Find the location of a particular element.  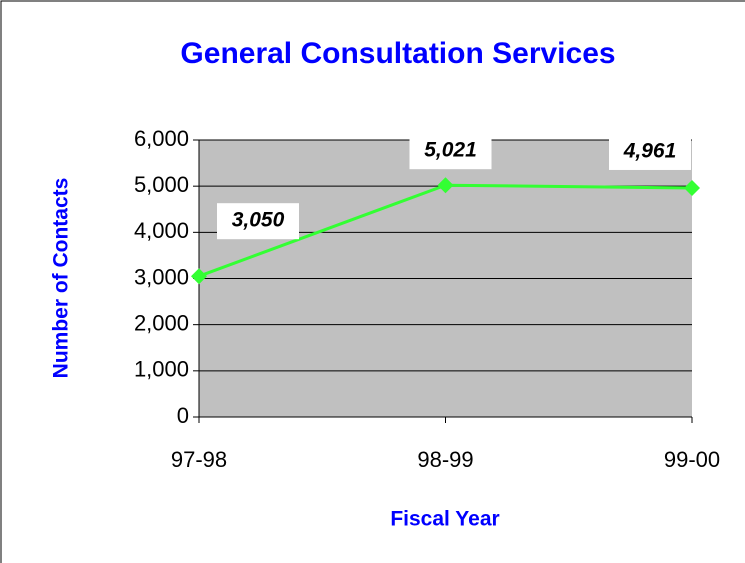

y-tick-label: 4,000 is located at coordinates (161, 230).